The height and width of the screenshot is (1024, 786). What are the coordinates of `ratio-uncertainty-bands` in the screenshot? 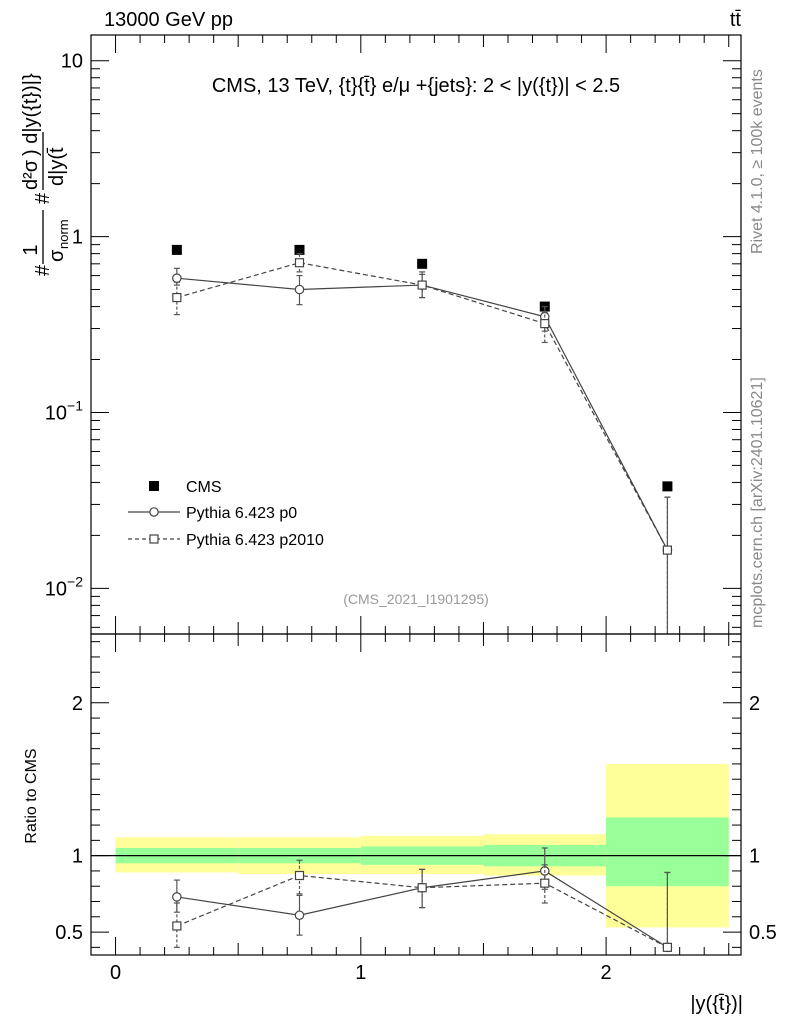 It's located at (416, 845).